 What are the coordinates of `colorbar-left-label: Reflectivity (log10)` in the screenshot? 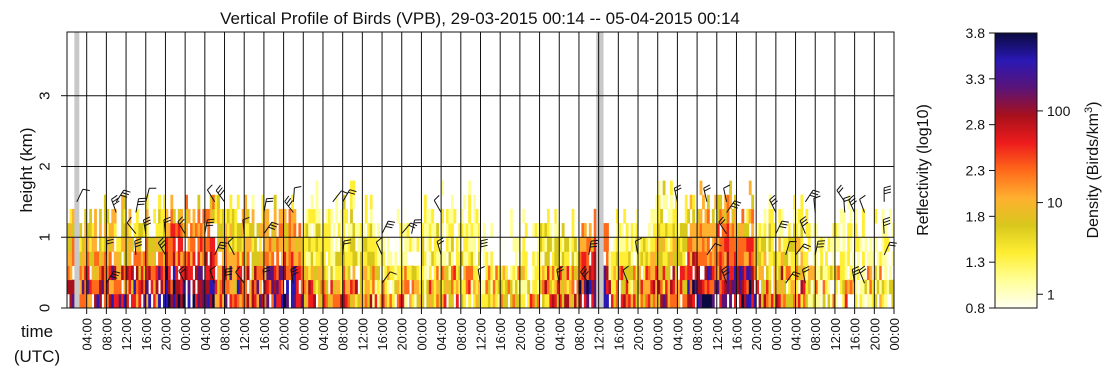 It's located at (923, 170).